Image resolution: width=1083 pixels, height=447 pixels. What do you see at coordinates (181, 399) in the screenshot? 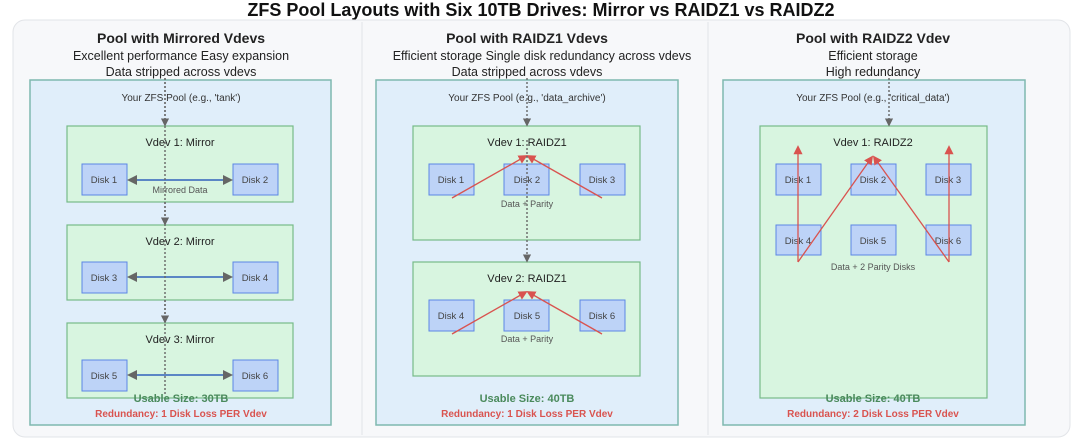
I see `usable-size: Usable Size: 30TB` at bounding box center [181, 399].